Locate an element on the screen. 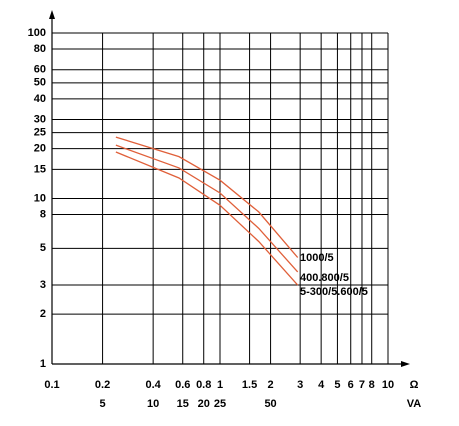 Image resolution: width=459 pixels, height=426 pixels. y-tick-label: 25 is located at coordinates (40, 133).